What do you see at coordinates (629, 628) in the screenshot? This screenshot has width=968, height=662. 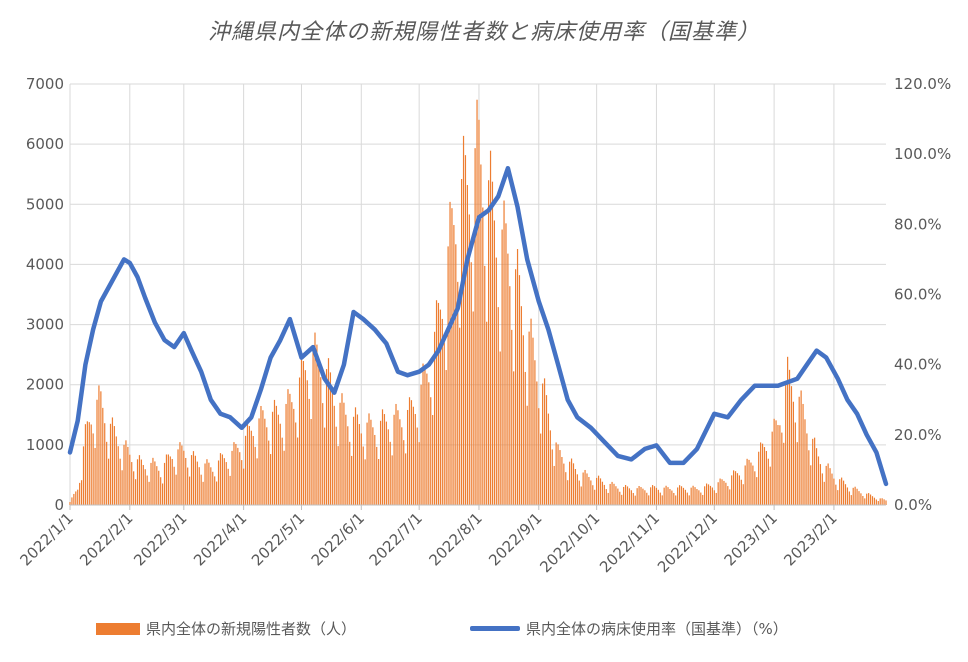 I see `legend-item-line: 県内全体の病床使用率（国基準）（%）` at bounding box center [629, 628].